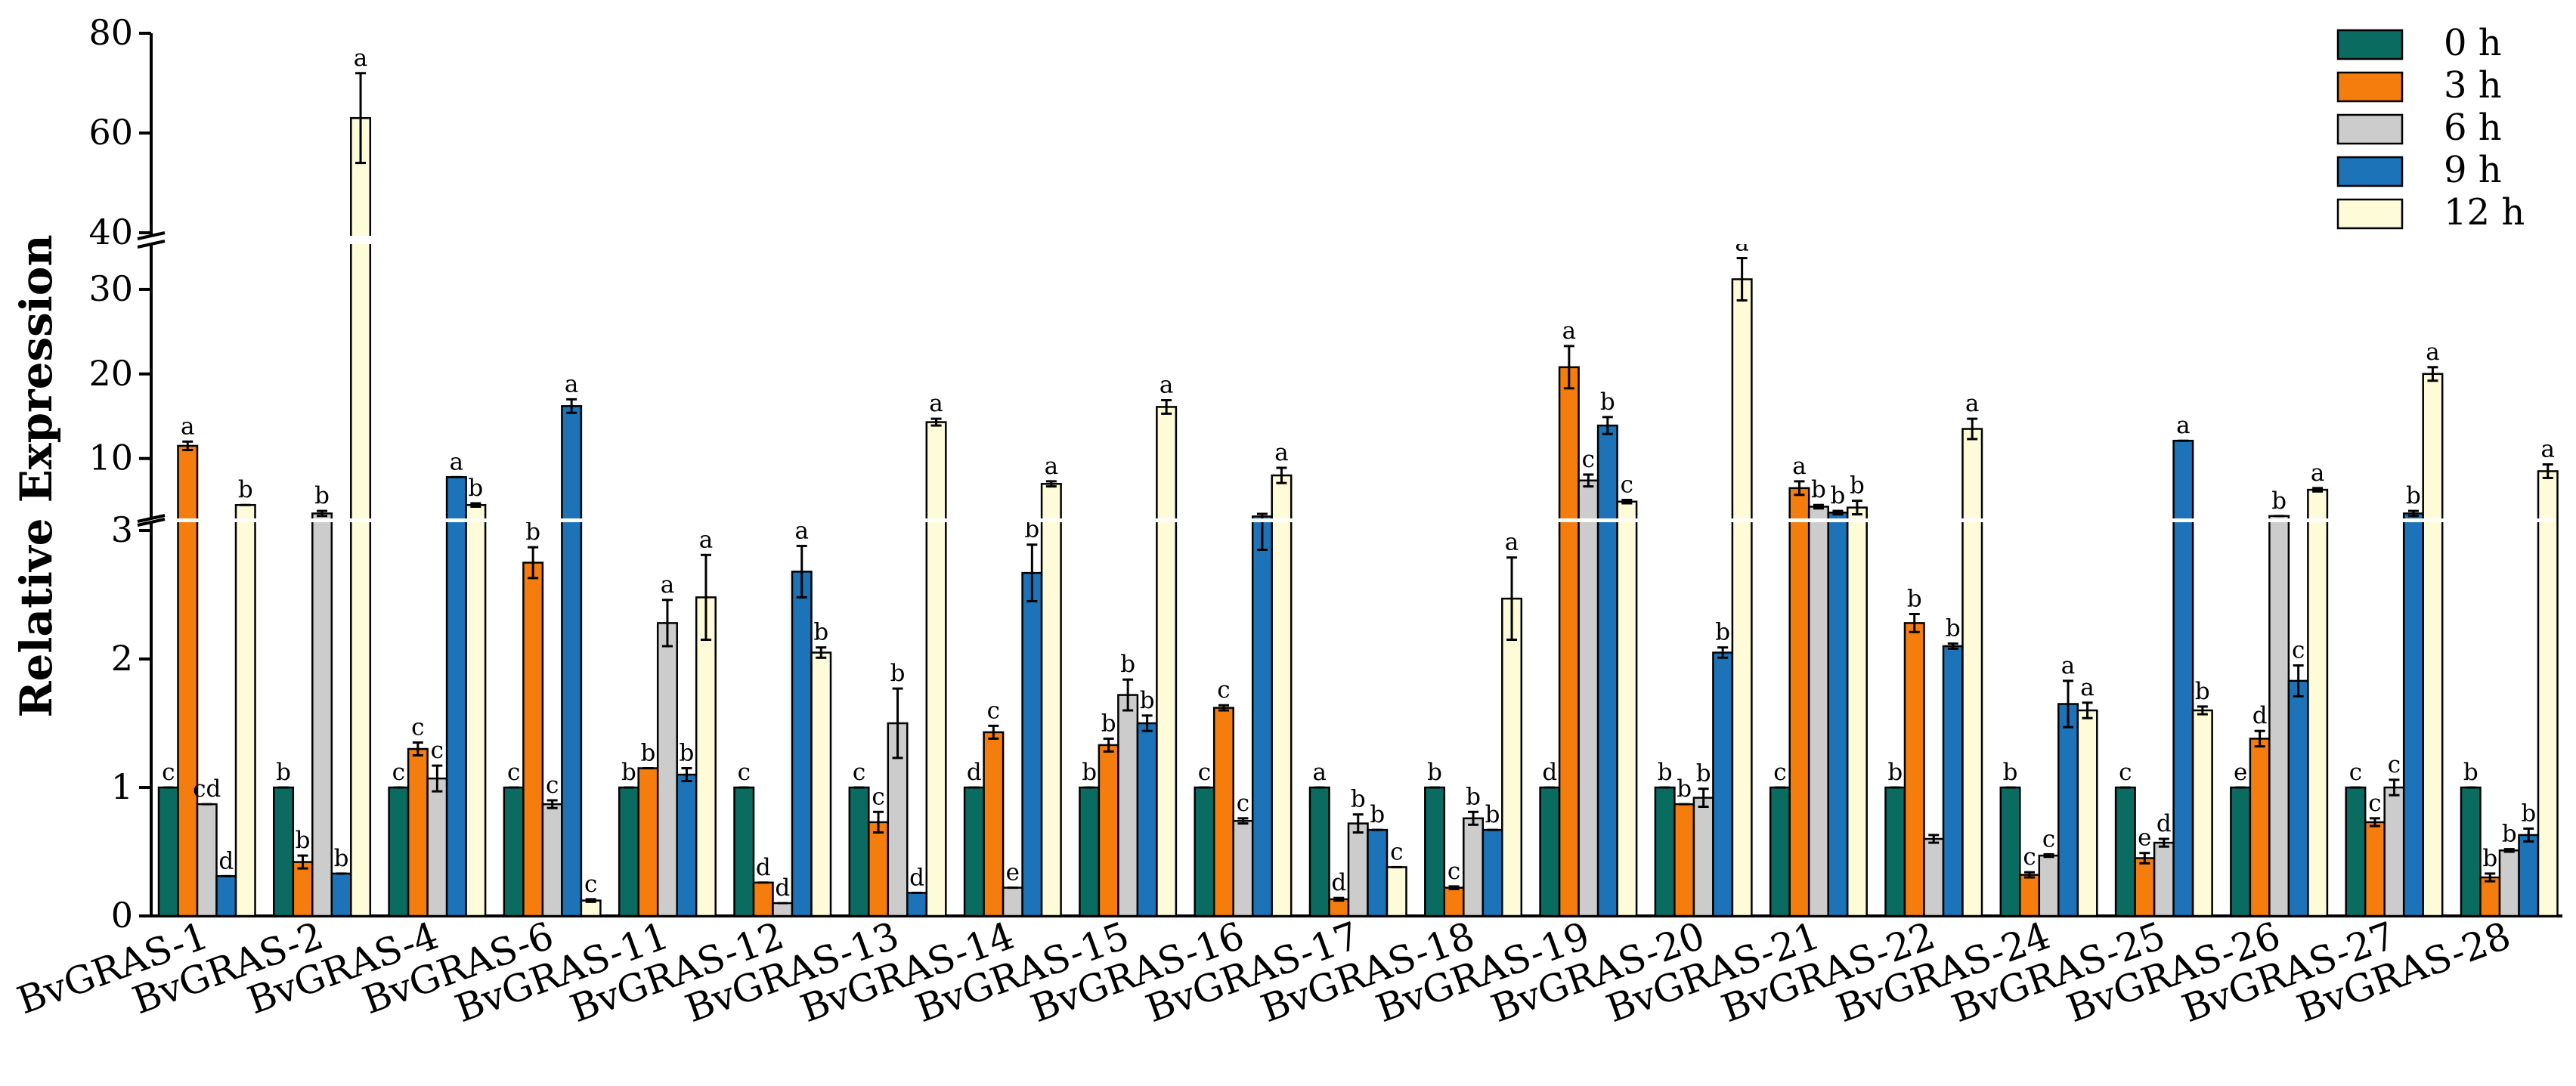 The width and height of the screenshot is (2576, 1086). I want to click on y-tick-label: 20, so click(110, 373).